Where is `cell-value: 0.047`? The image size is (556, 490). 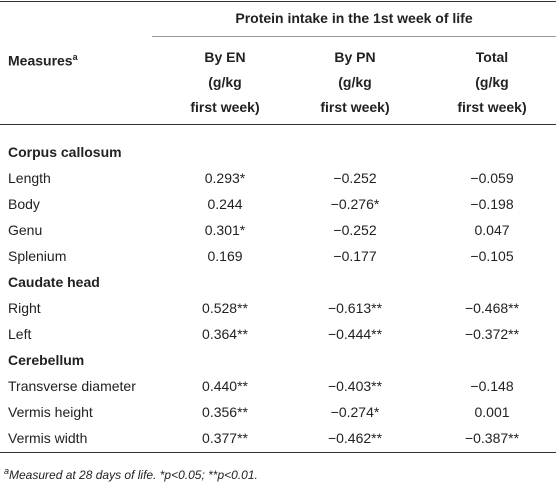 cell-value: 0.047 is located at coordinates (492, 230).